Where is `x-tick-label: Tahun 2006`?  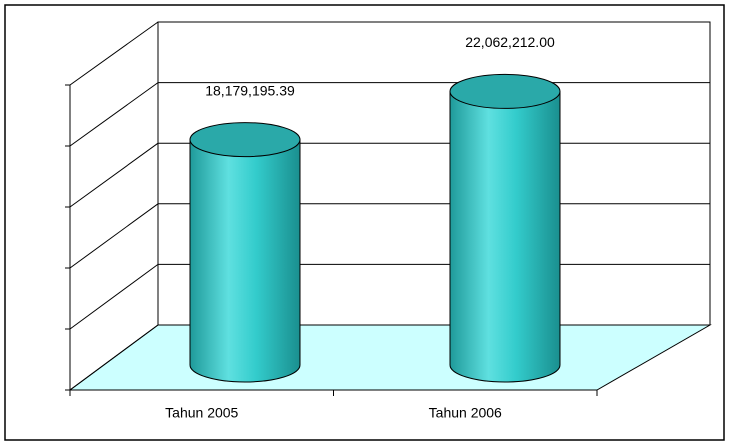 x-tick-label: Tahun 2006 is located at coordinates (465, 413).